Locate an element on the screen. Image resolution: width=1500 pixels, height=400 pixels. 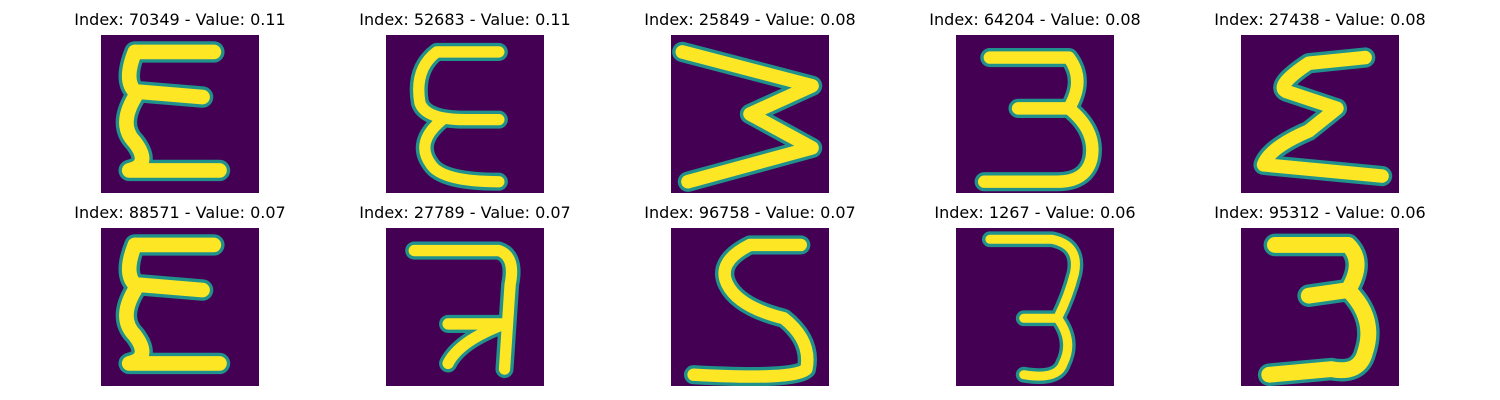
panel-title: Index: 95312 - Value: 0.06 is located at coordinates (1320, 212).